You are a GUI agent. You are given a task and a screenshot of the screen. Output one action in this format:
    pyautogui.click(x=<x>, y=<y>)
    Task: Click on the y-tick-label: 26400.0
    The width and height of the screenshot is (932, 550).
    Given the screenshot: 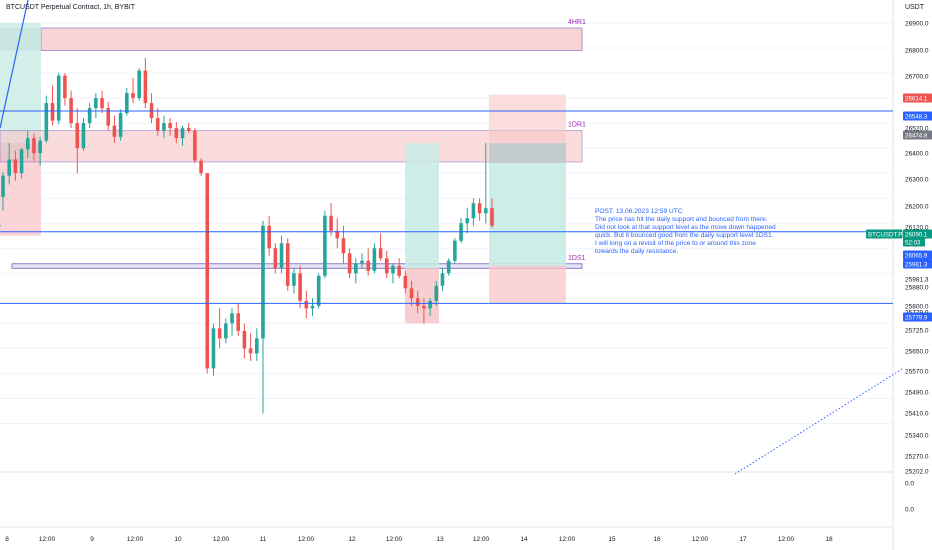 What is the action you would take?
    pyautogui.click(x=917, y=153)
    